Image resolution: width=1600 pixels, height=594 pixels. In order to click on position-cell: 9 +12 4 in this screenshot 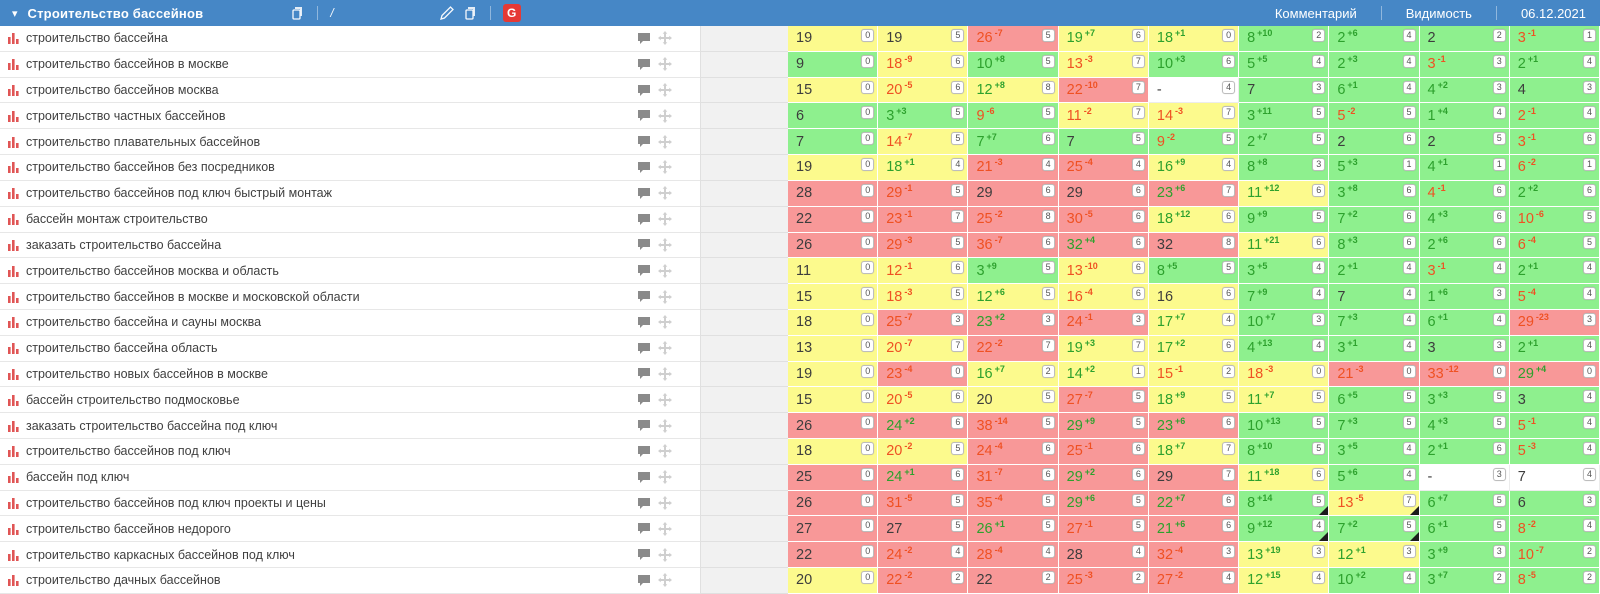, I will do `click(1284, 529)`.